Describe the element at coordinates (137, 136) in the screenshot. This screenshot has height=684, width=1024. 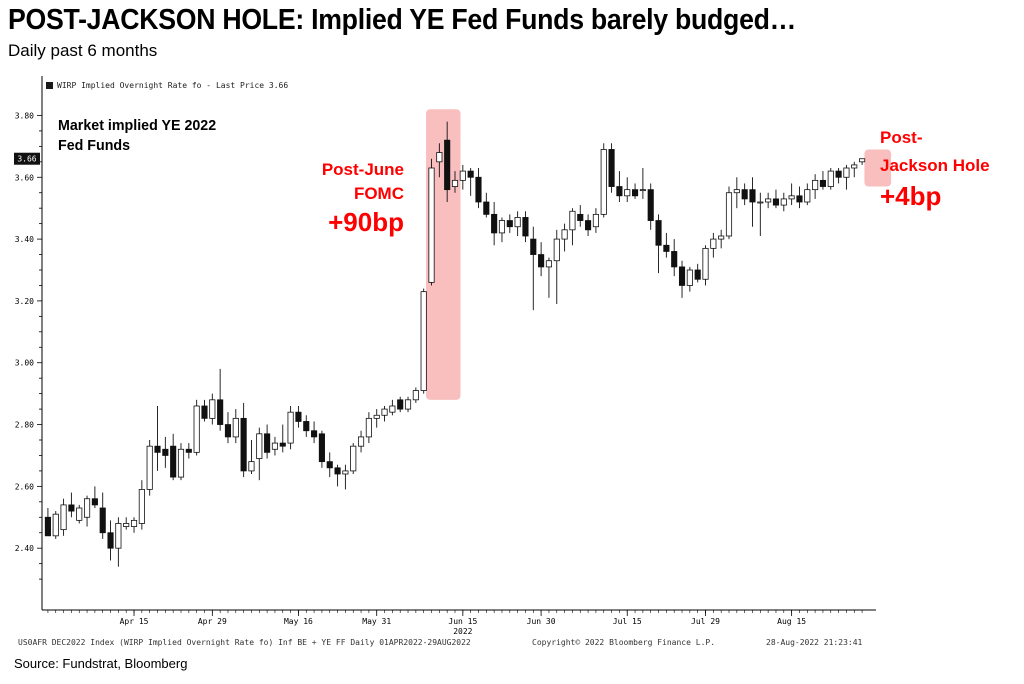
I see `annotation-market-implied: Market implied YE 2022 Fed Funds` at that location.